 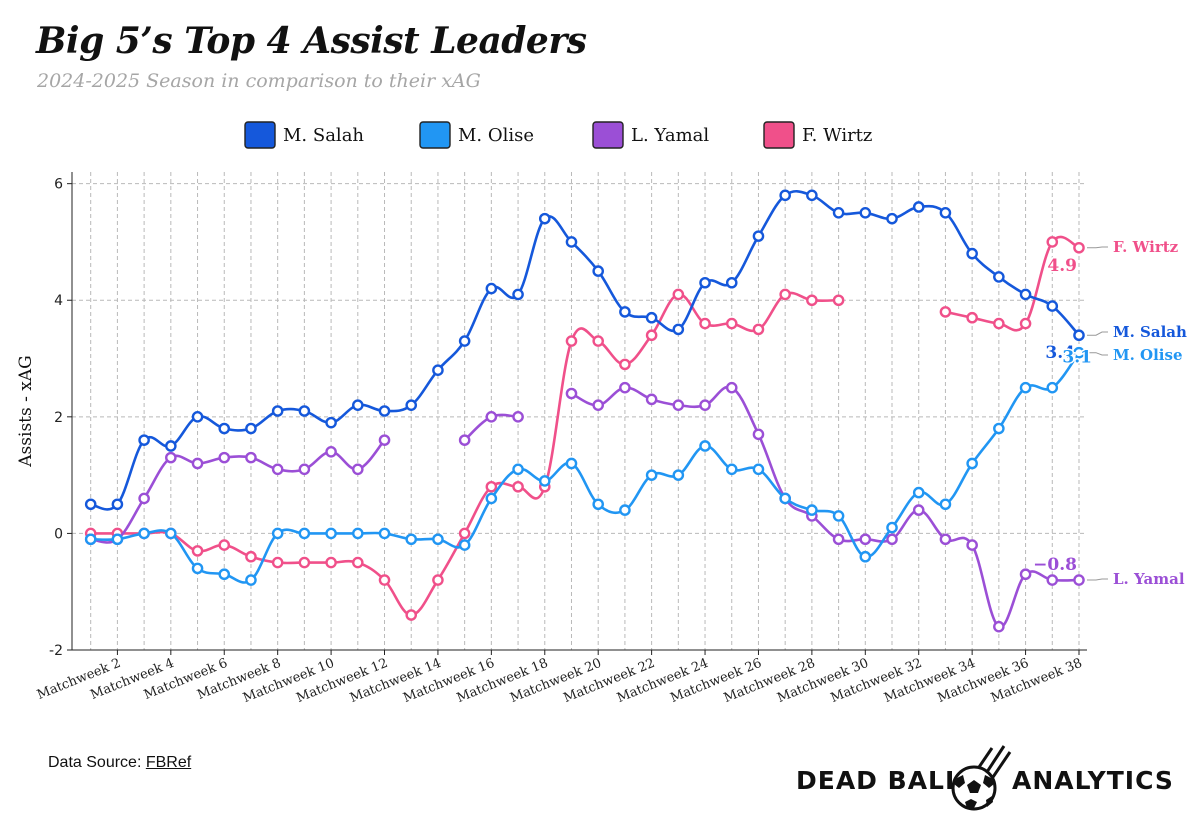 What do you see at coordinates (879, 780) in the screenshot?
I see `brand-name-left: DEAD BALL` at bounding box center [879, 780].